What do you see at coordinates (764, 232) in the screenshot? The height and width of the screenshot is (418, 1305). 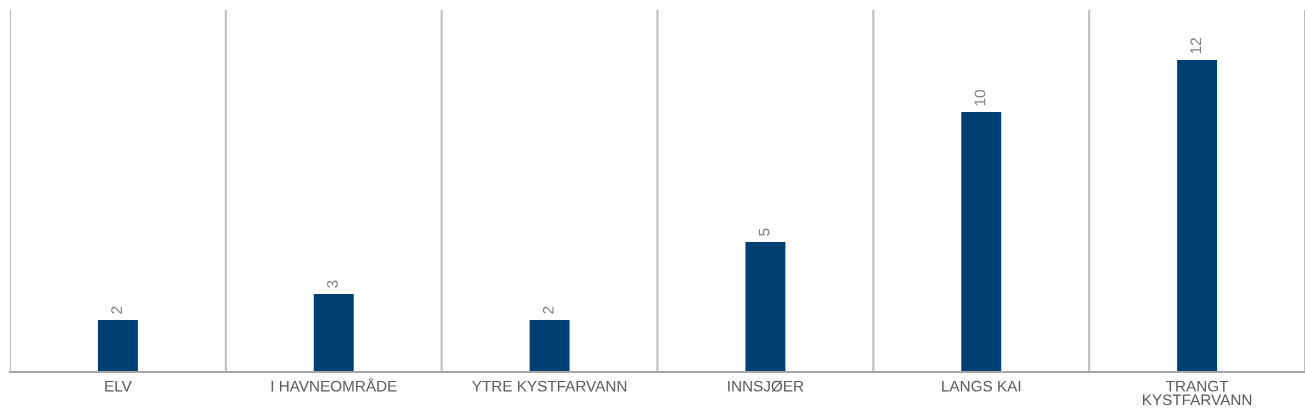 I see `data-label: 5` at bounding box center [764, 232].